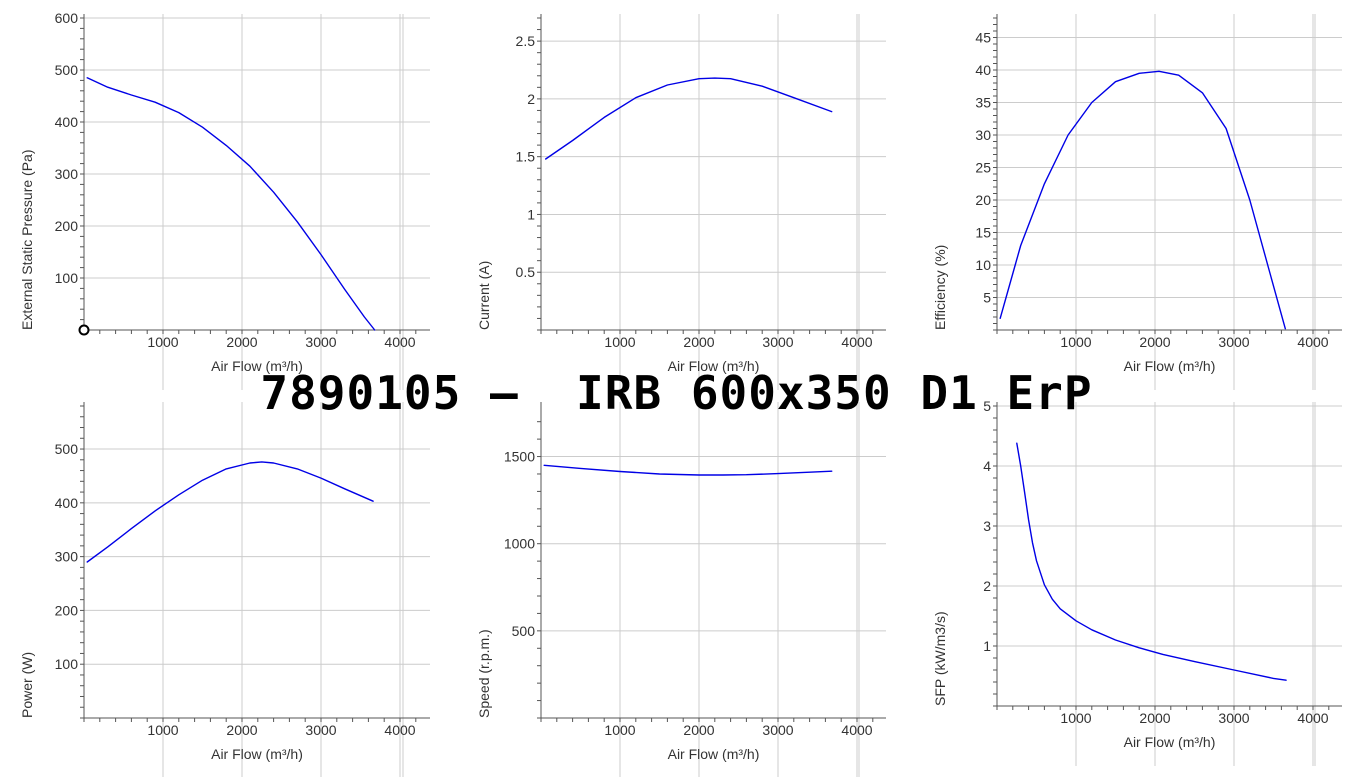  Describe the element at coordinates (27, 685) in the screenshot. I see `y-axis-label: Power (W)` at that location.